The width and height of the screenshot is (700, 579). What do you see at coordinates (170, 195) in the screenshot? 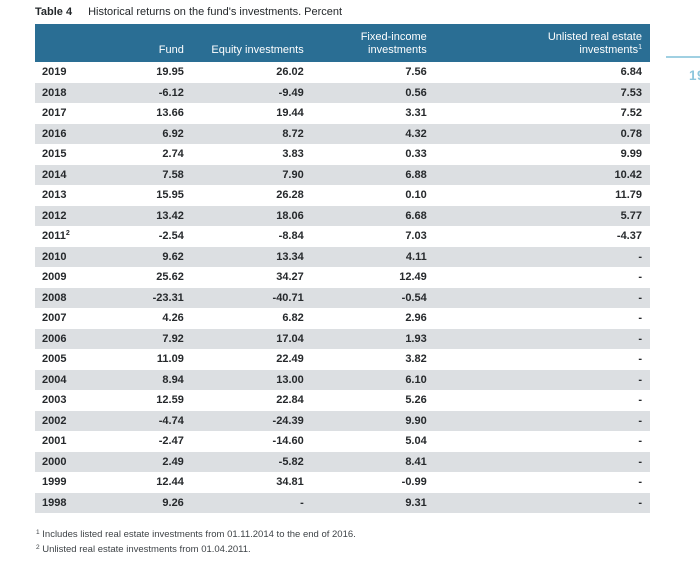
I see `cell-fund: 15.95` at bounding box center [170, 195].